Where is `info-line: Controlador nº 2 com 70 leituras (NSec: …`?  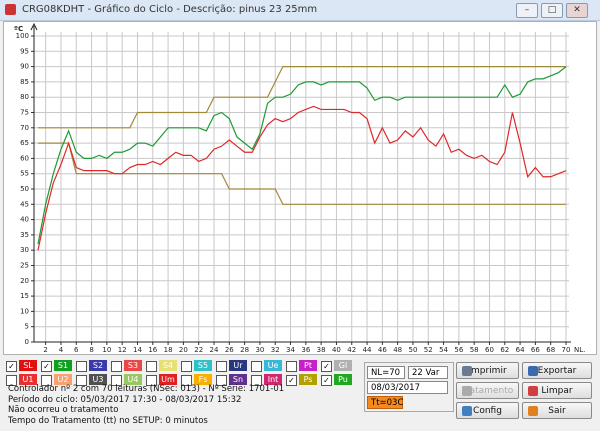
info-line: Controlador nº 2 com 70 leituras (NSec: … is located at coordinates (146, 389).